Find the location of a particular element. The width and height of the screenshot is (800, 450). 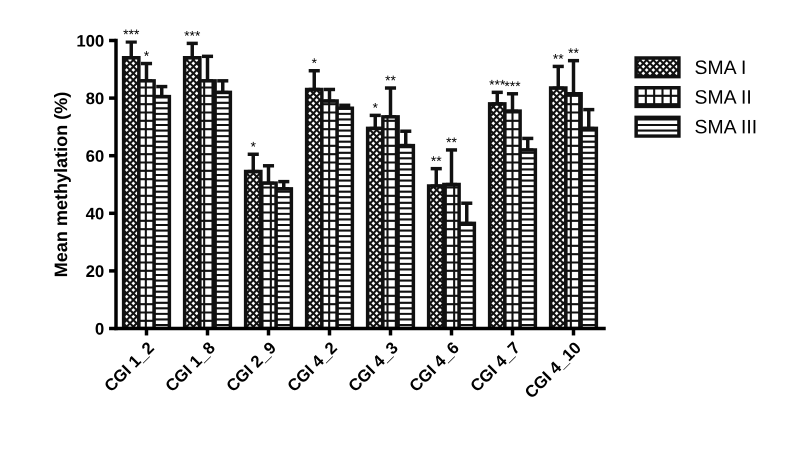

y-tick-label: 80 is located at coordinates (95, 98).